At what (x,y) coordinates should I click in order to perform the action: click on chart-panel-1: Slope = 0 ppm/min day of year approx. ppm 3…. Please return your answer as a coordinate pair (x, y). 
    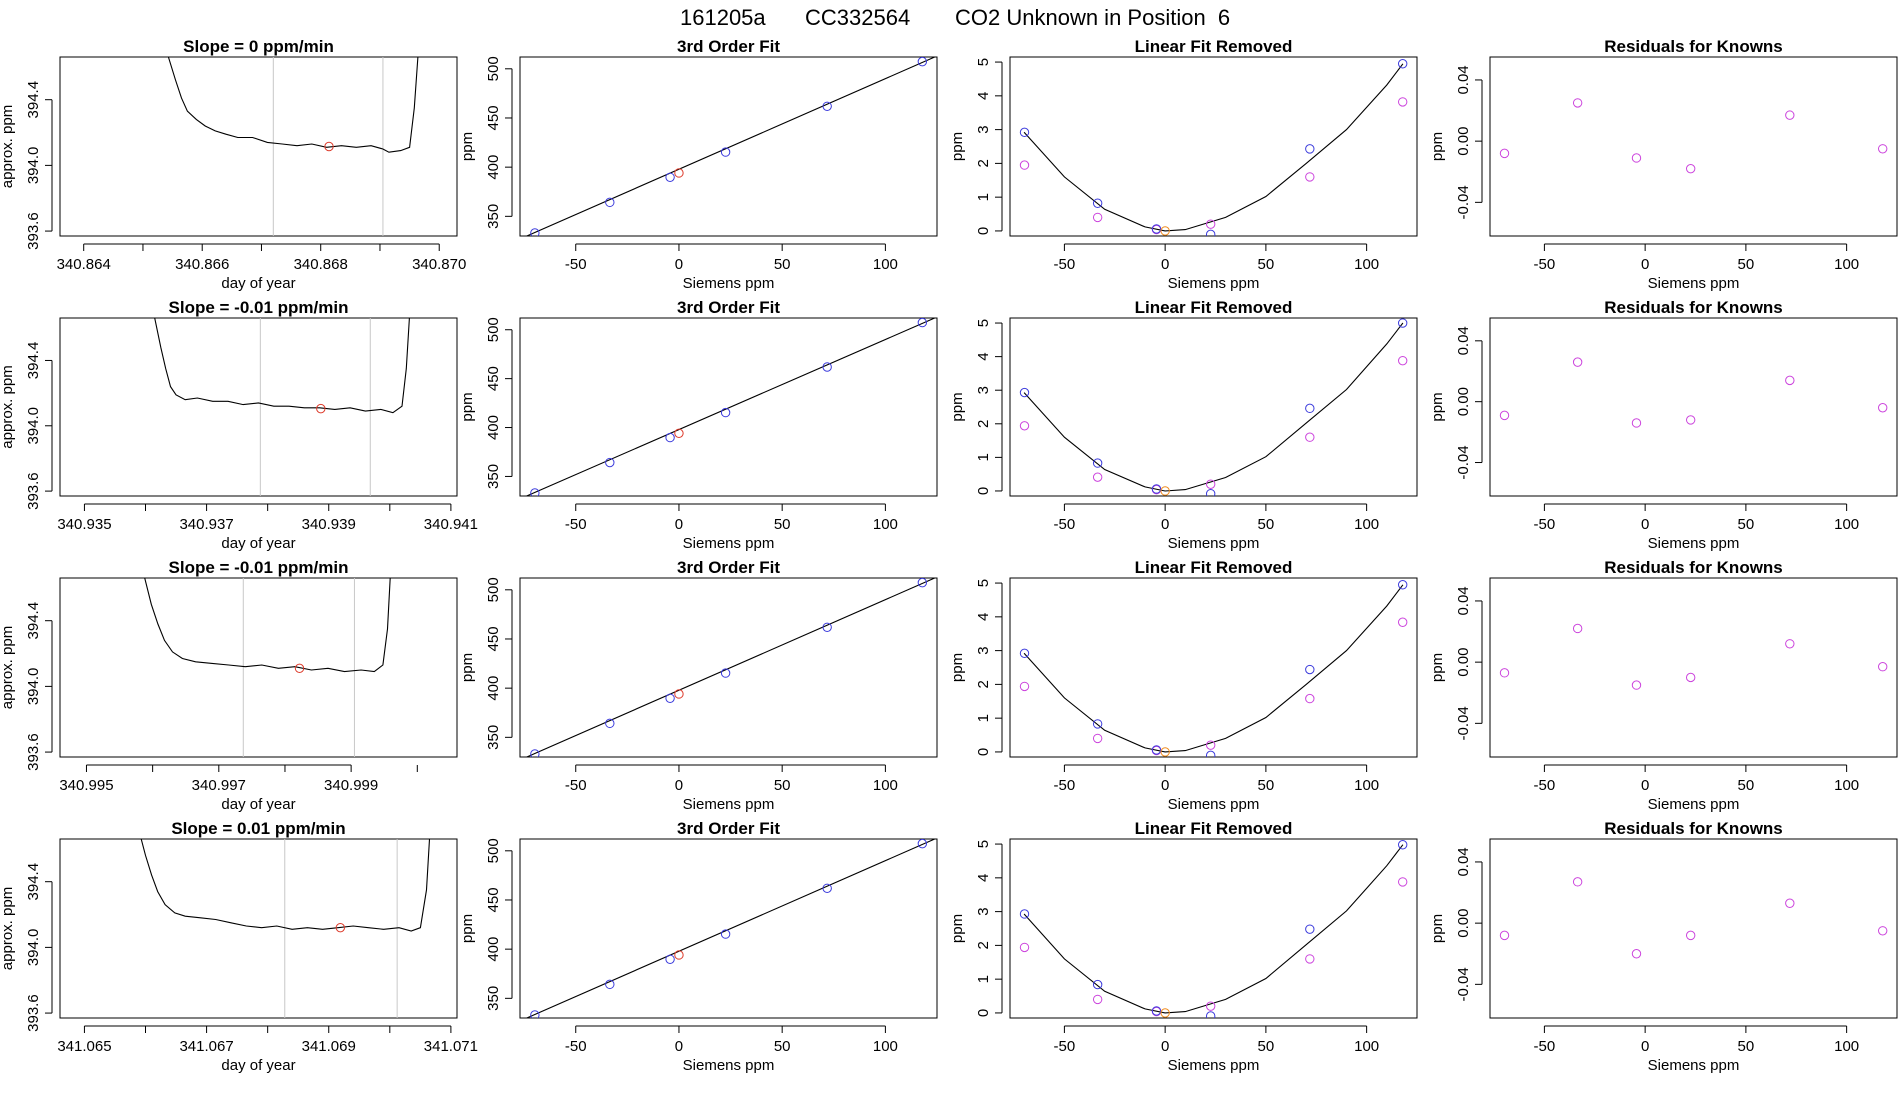
    Looking at the image, I should click on (233, 164).